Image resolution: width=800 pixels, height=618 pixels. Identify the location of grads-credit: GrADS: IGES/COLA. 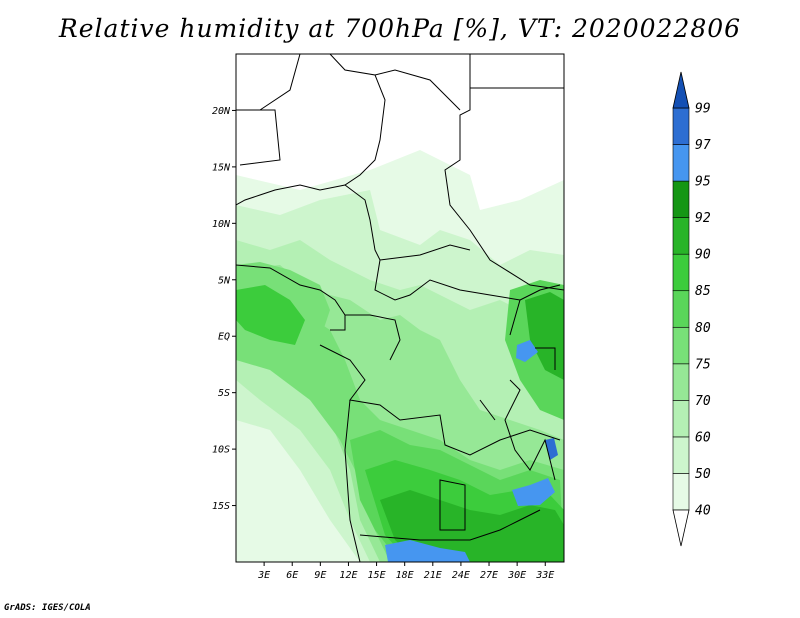
(47, 608).